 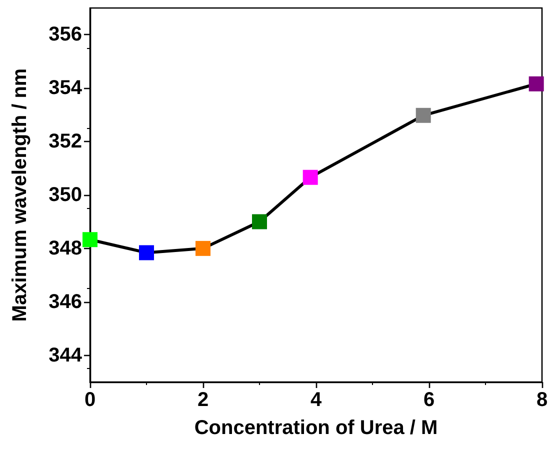 What do you see at coordinates (65, 88) in the screenshot?
I see `y-tick-label: 354` at bounding box center [65, 88].